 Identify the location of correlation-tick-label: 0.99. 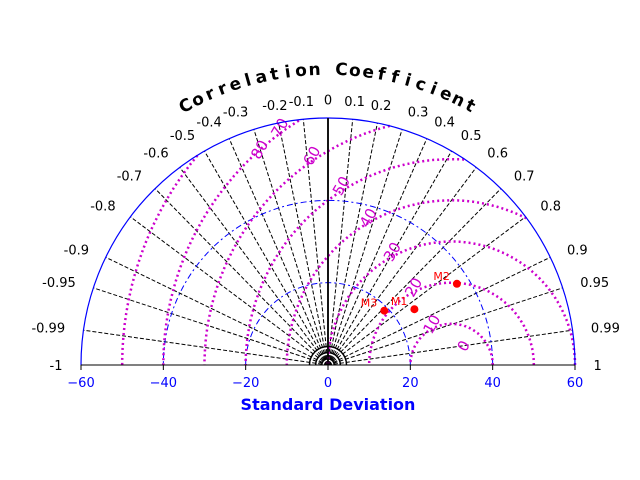
(605, 329).